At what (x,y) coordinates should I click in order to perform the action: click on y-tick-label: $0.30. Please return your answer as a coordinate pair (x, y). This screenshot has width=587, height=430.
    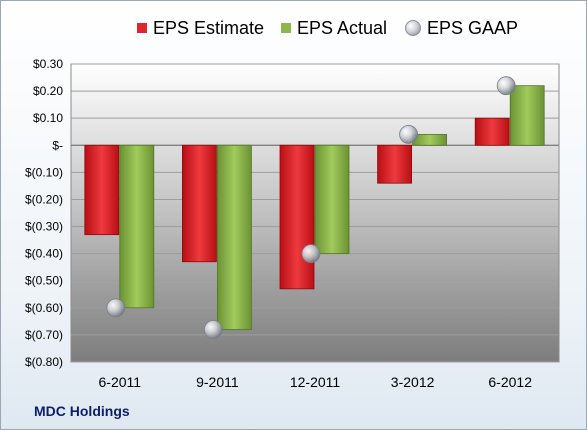
    Looking at the image, I should click on (48, 64).